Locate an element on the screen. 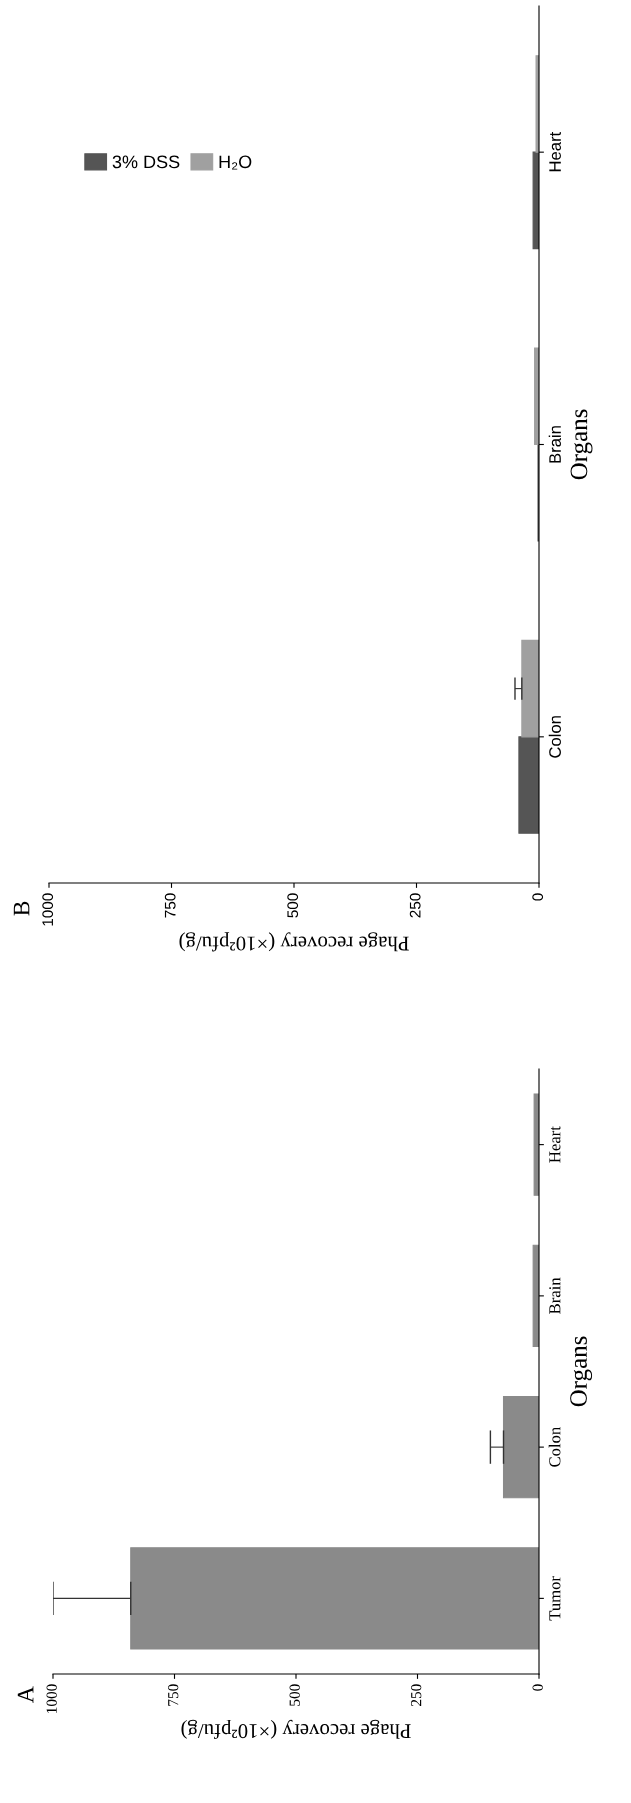 The width and height of the screenshot is (631, 1803). y-tick-label: Tumor is located at coordinates (555, 1598).